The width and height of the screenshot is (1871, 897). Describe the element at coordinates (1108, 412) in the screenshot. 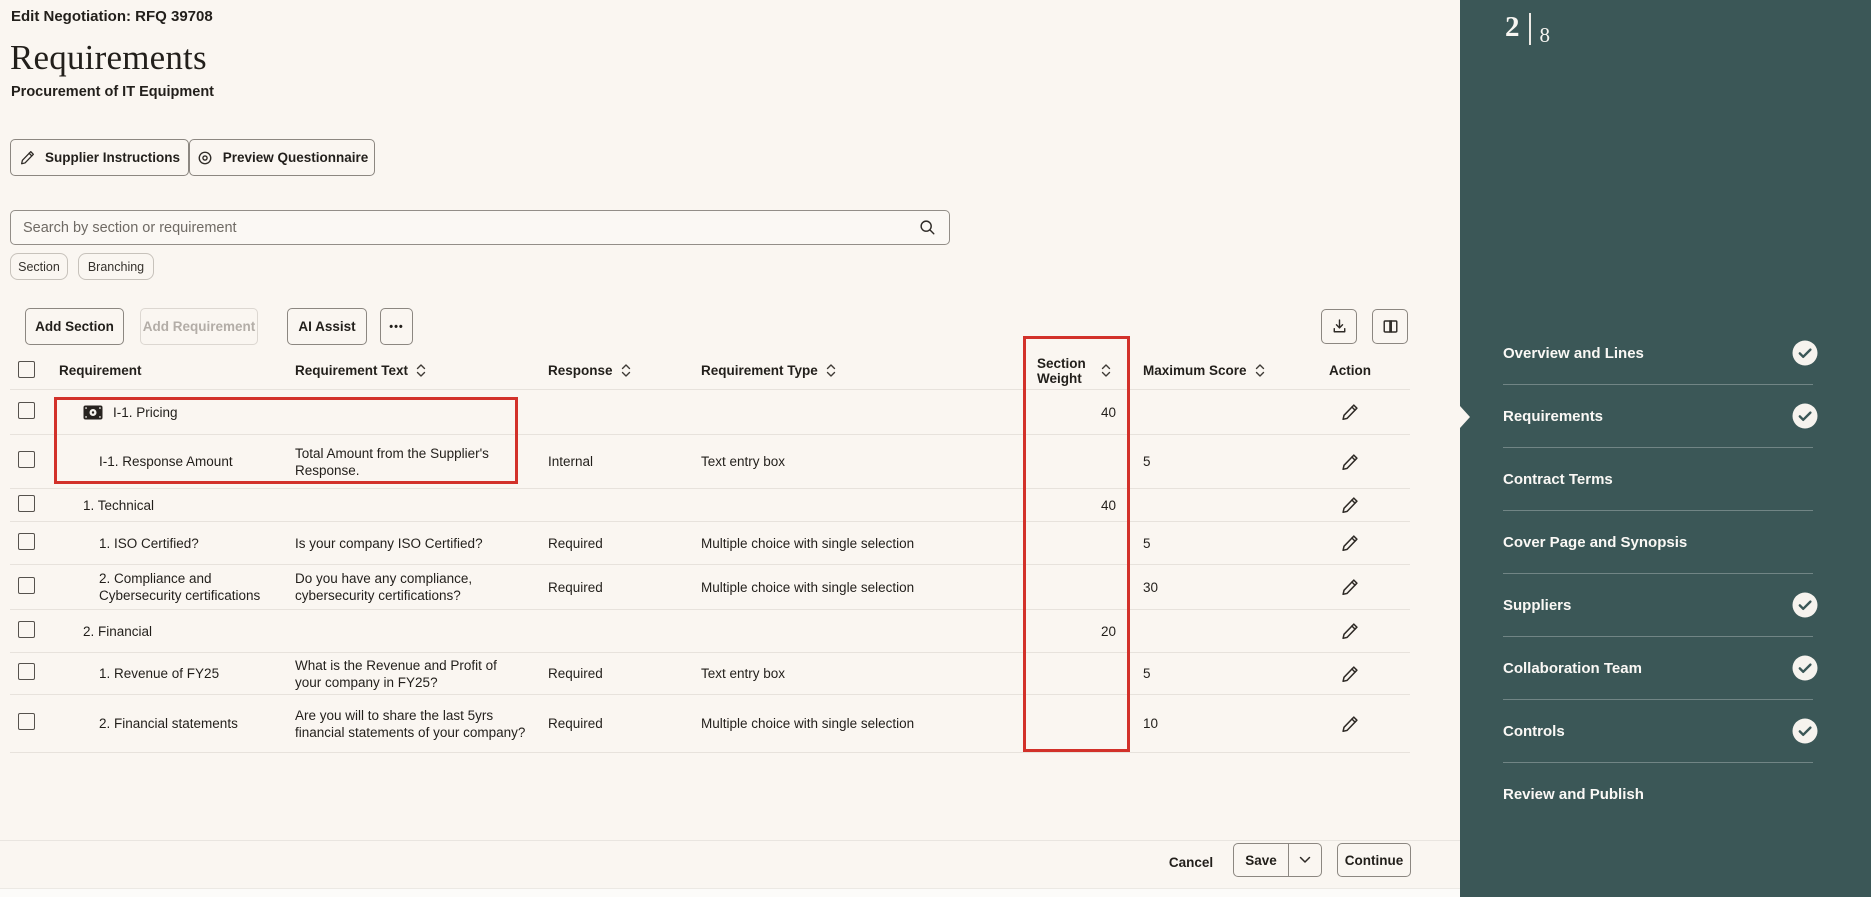

I see `section-weight-value: 40` at that location.